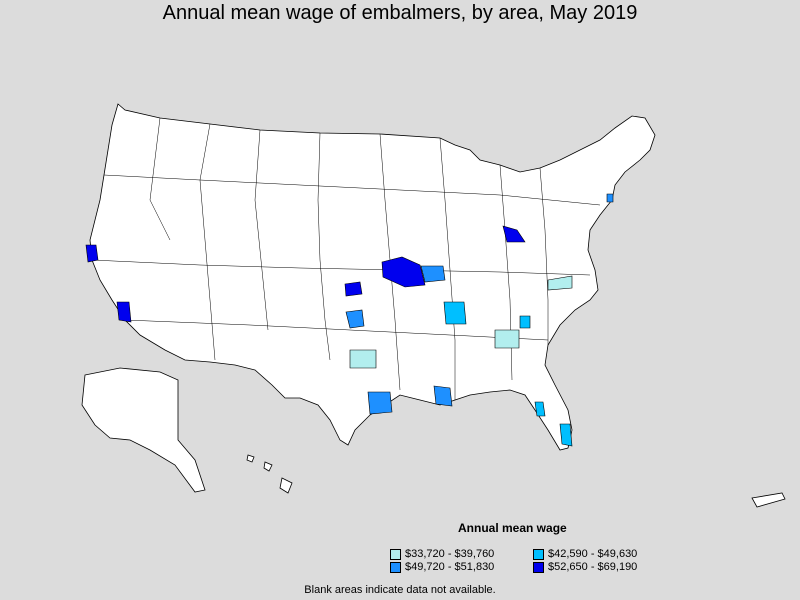 The width and height of the screenshot is (800, 600). What do you see at coordinates (380, 403) in the screenshot?
I see `area-houston` at bounding box center [380, 403].